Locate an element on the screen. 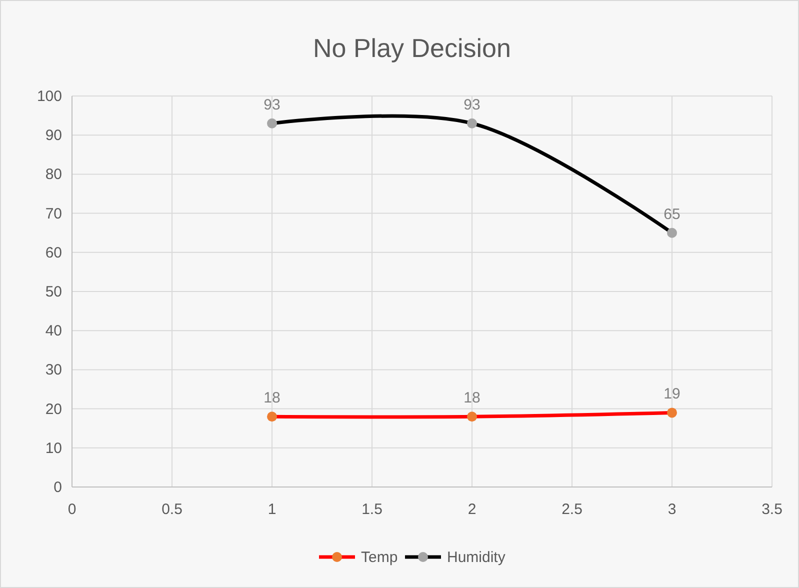  y-tick-label: 40 is located at coordinates (53, 331).